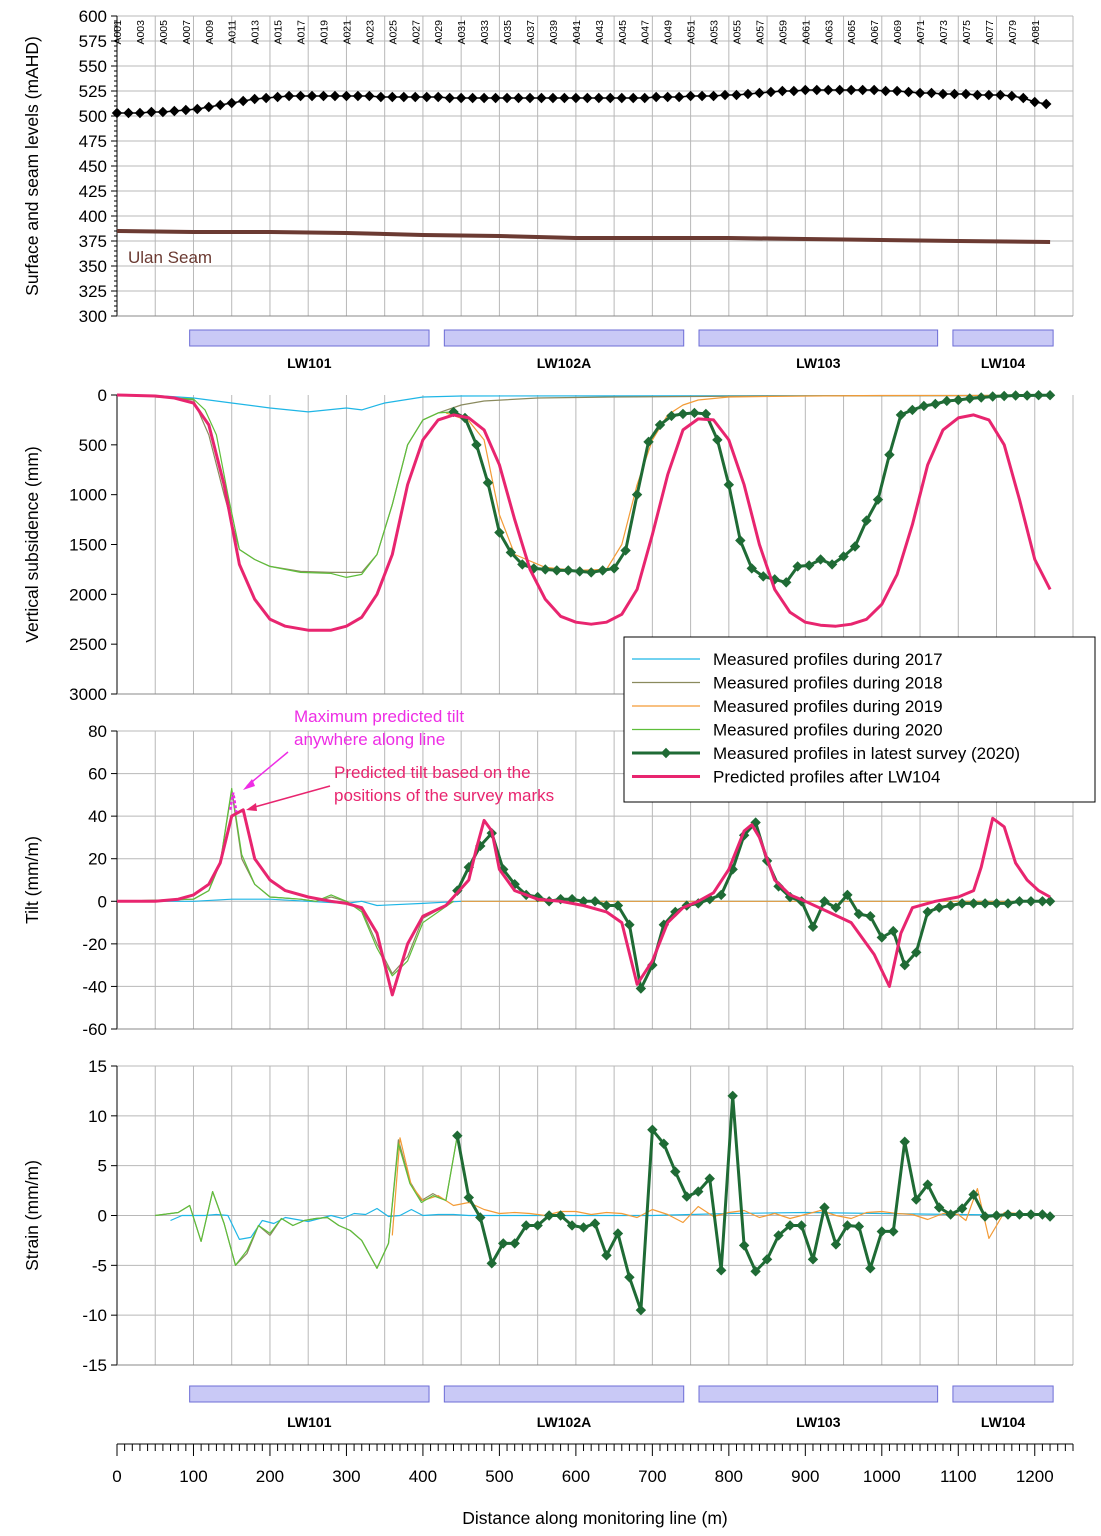 The height and width of the screenshot is (1536, 1101). Describe the element at coordinates (32, 880) in the screenshot. I see `y-axis-title: Tilt (mm/m)` at that location.